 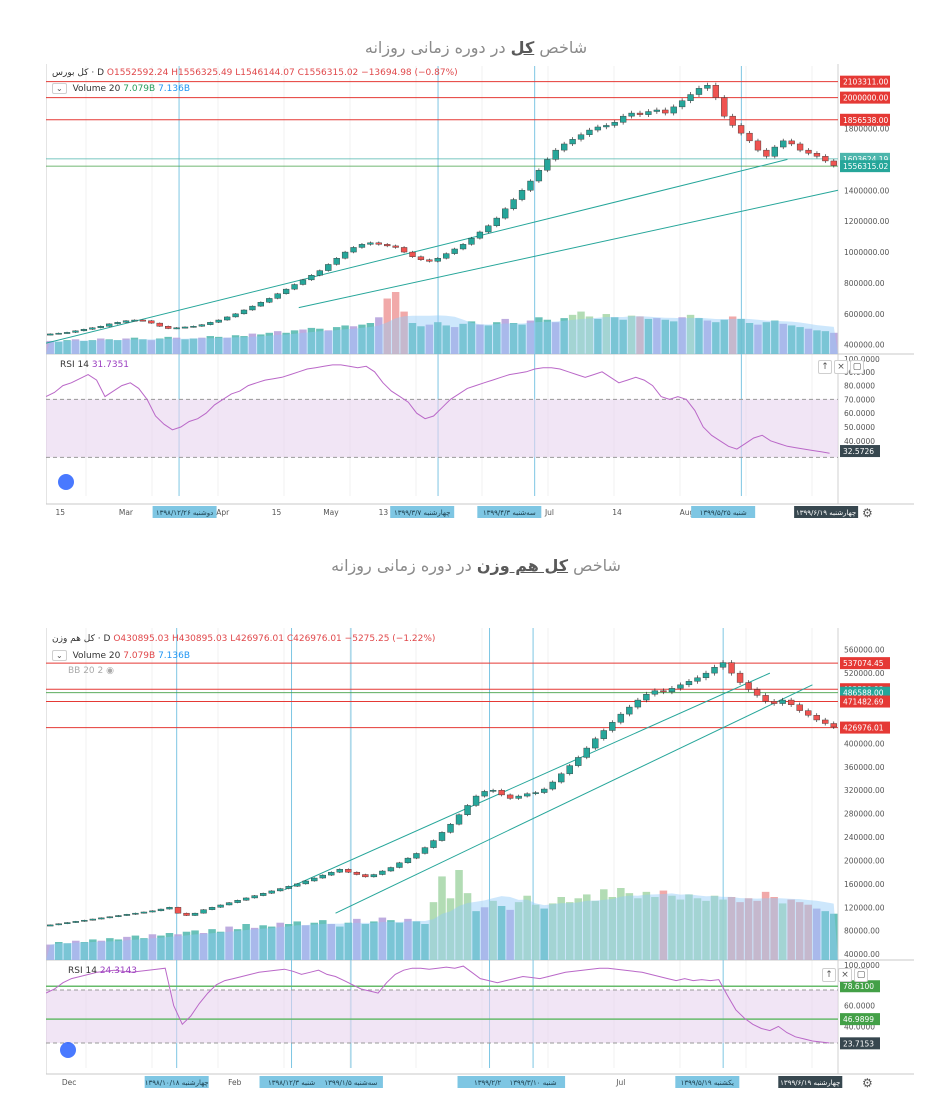 What do you see at coordinates (864, 860) in the screenshot?
I see `price-axis-label: 200000.00` at bounding box center [864, 860].